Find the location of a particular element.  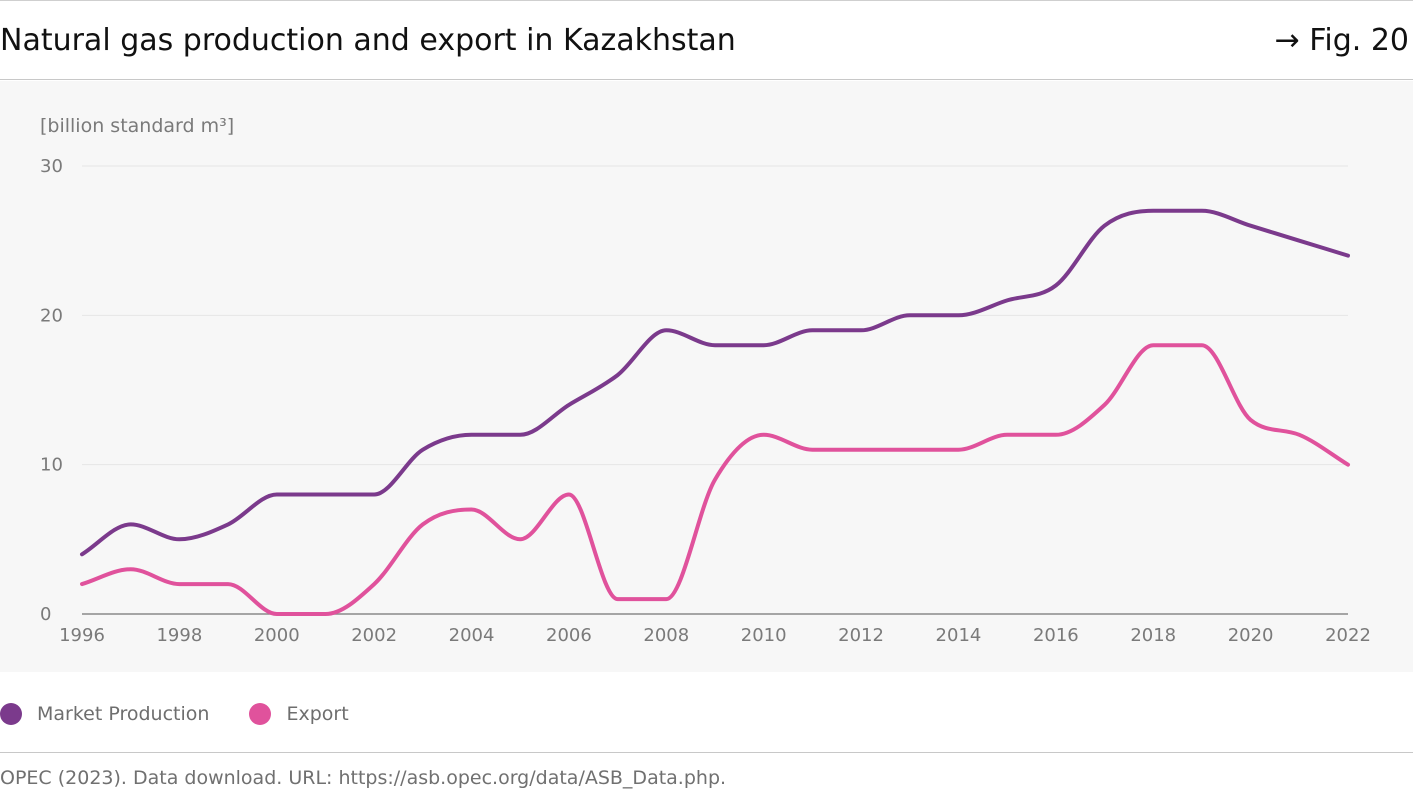

figure-reference-link: → Fig. 20 is located at coordinates (1341, 40).